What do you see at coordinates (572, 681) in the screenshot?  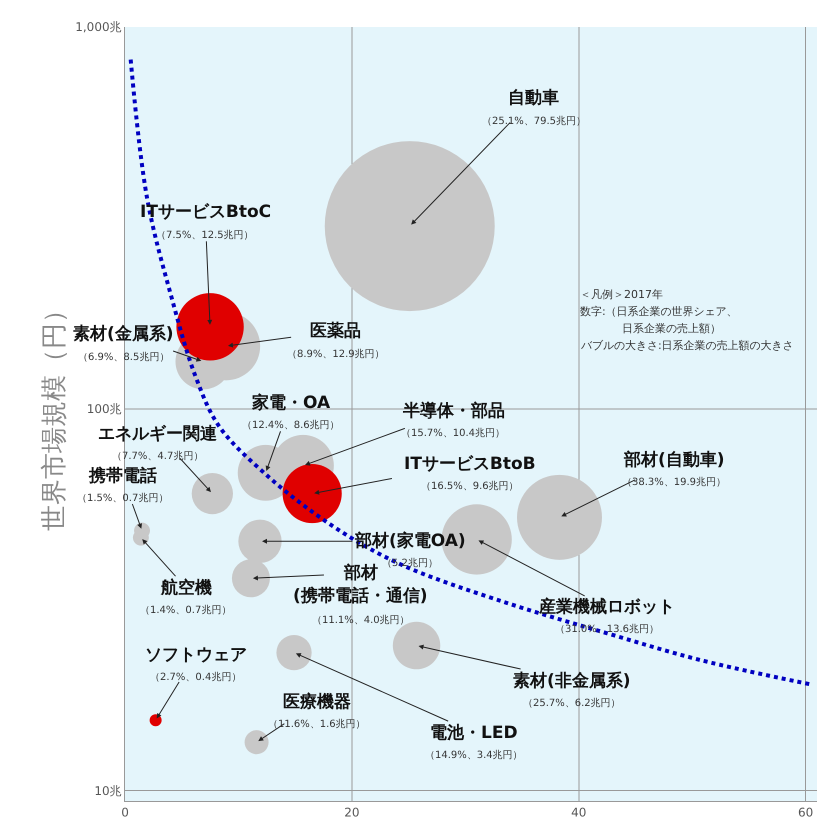 I see `annotation: 素材(非金属系)` at bounding box center [572, 681].